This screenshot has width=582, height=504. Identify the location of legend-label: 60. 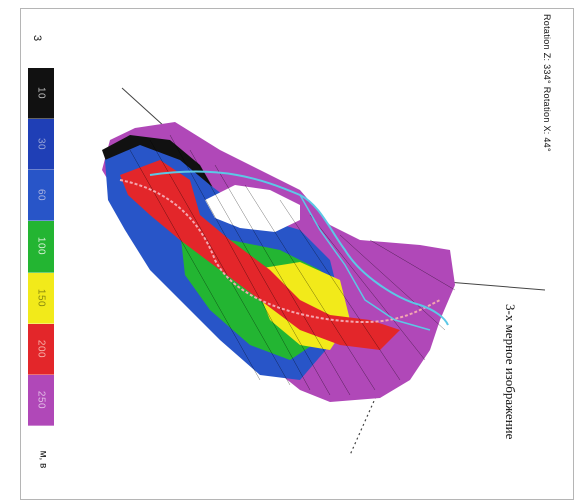
(41, 195).